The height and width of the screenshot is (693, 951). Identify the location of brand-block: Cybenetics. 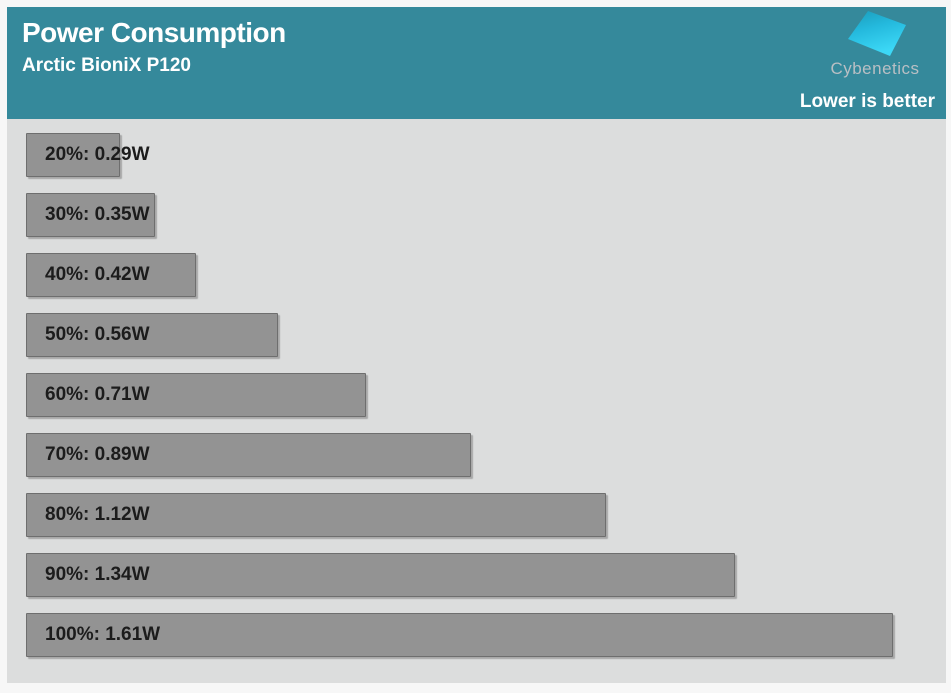
(875, 44).